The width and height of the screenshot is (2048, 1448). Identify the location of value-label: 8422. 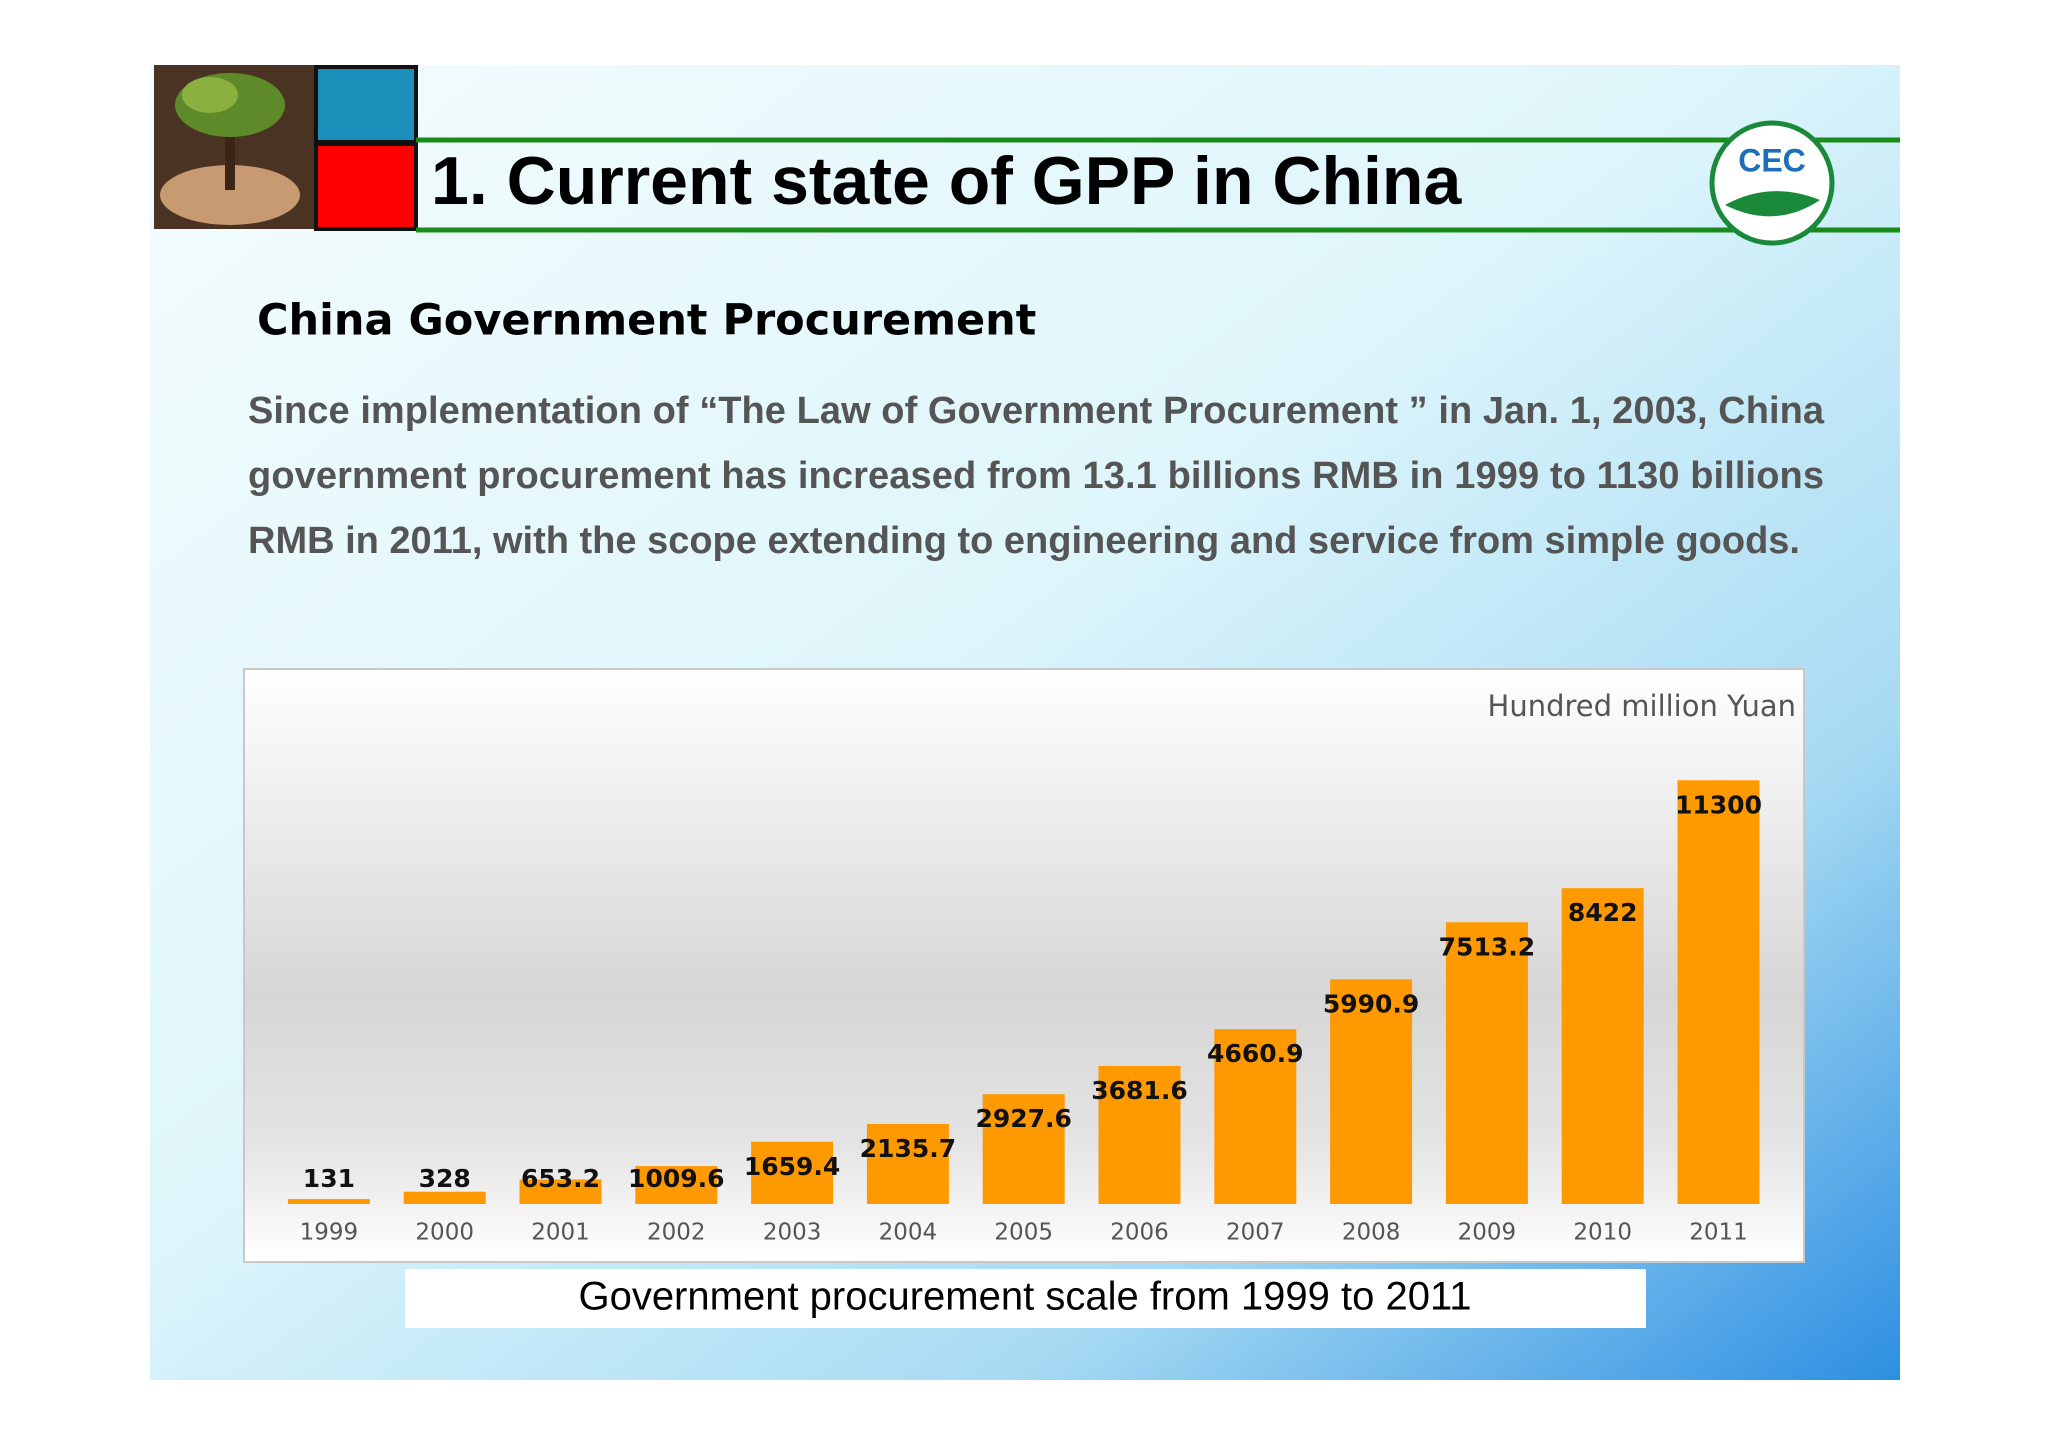
(1603, 912).